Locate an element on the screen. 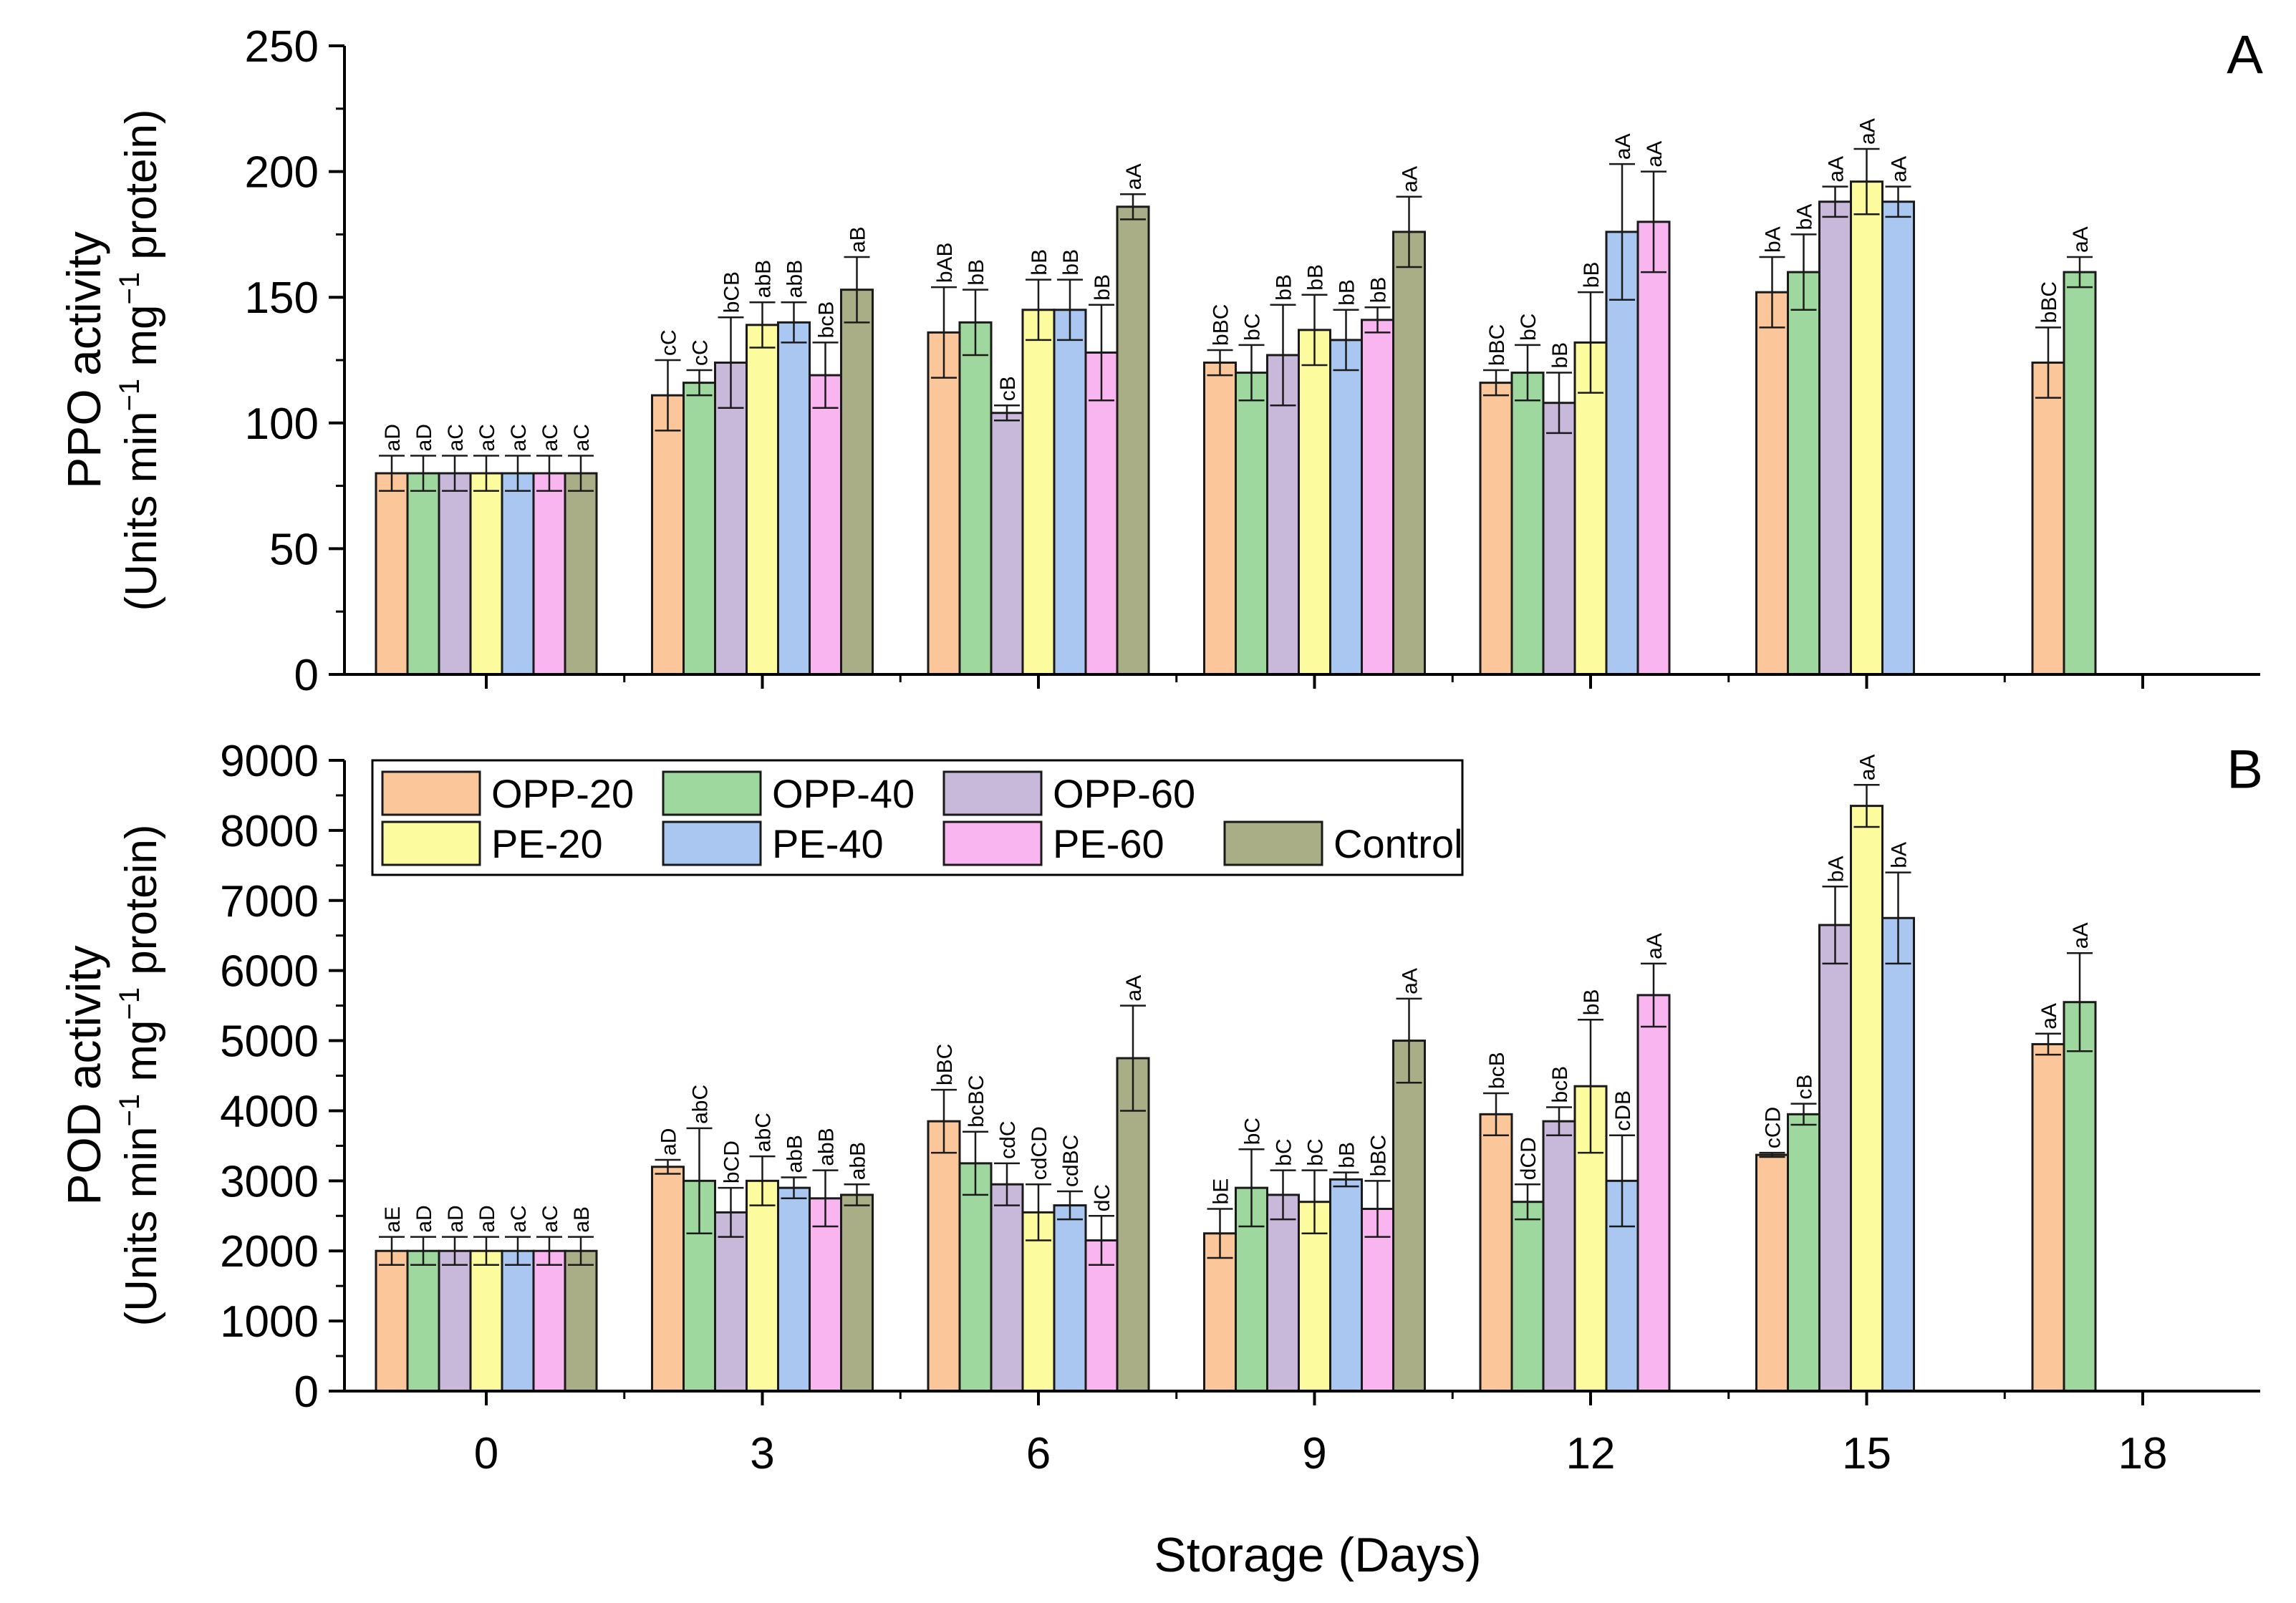 This screenshot has width=2296, height=1603. significance-label-opp-20-day-15: cCD is located at coordinates (1773, 1127).